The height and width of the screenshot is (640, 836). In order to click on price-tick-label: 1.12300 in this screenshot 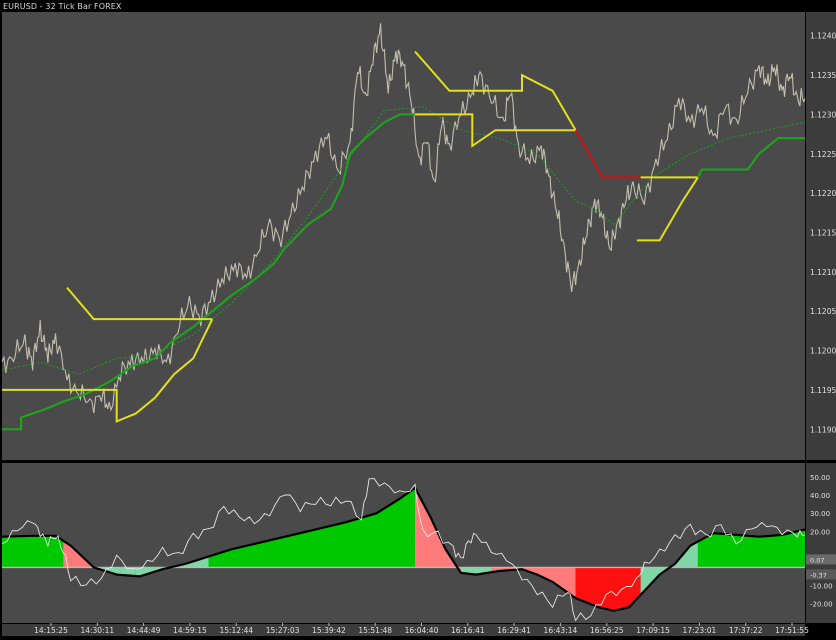, I will do `click(823, 114)`.